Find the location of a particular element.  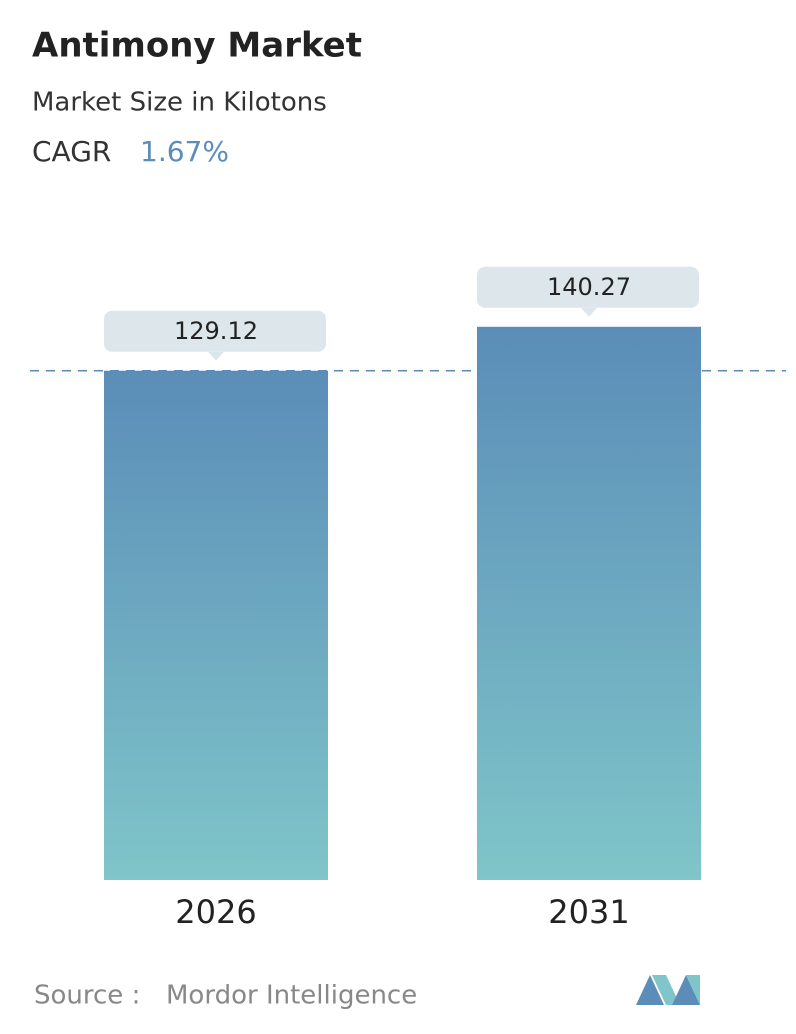

value-label: 140.27 is located at coordinates (589, 287).